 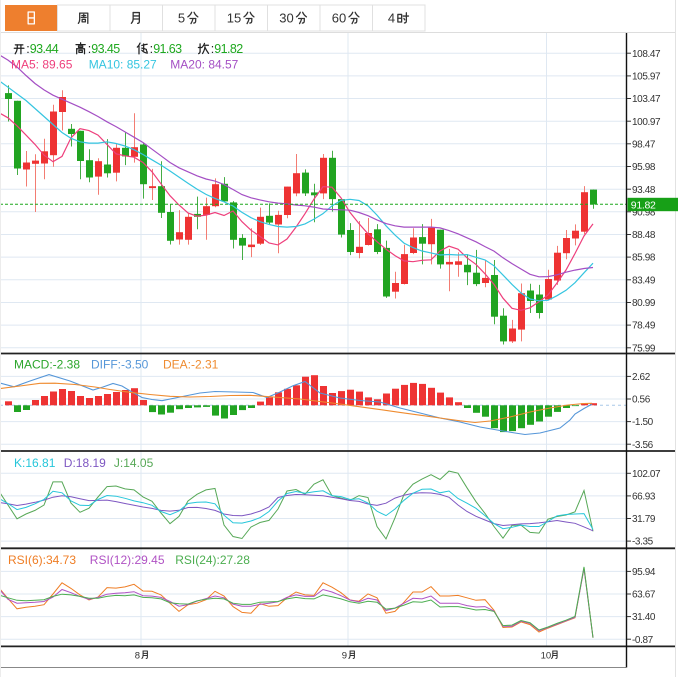 What do you see at coordinates (644, 572) in the screenshot?
I see `svg-text: 95.94` at bounding box center [644, 572].